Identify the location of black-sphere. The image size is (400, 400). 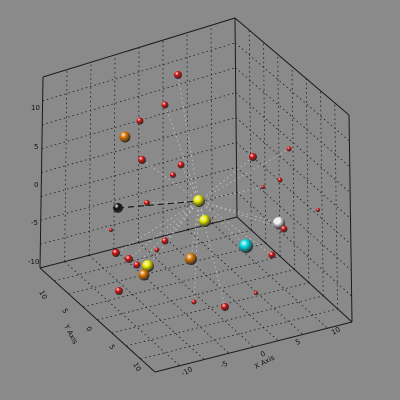
(118, 208).